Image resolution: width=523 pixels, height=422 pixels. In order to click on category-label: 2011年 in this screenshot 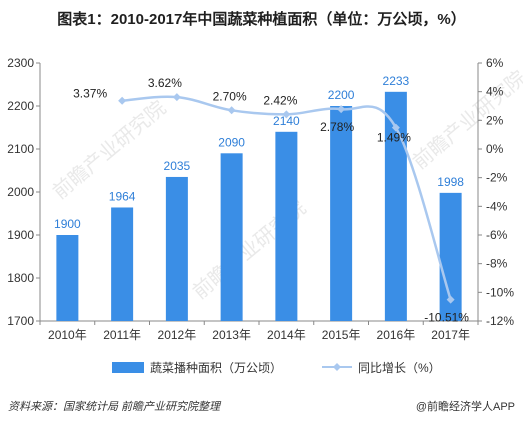, I will do `click(122, 335)`.